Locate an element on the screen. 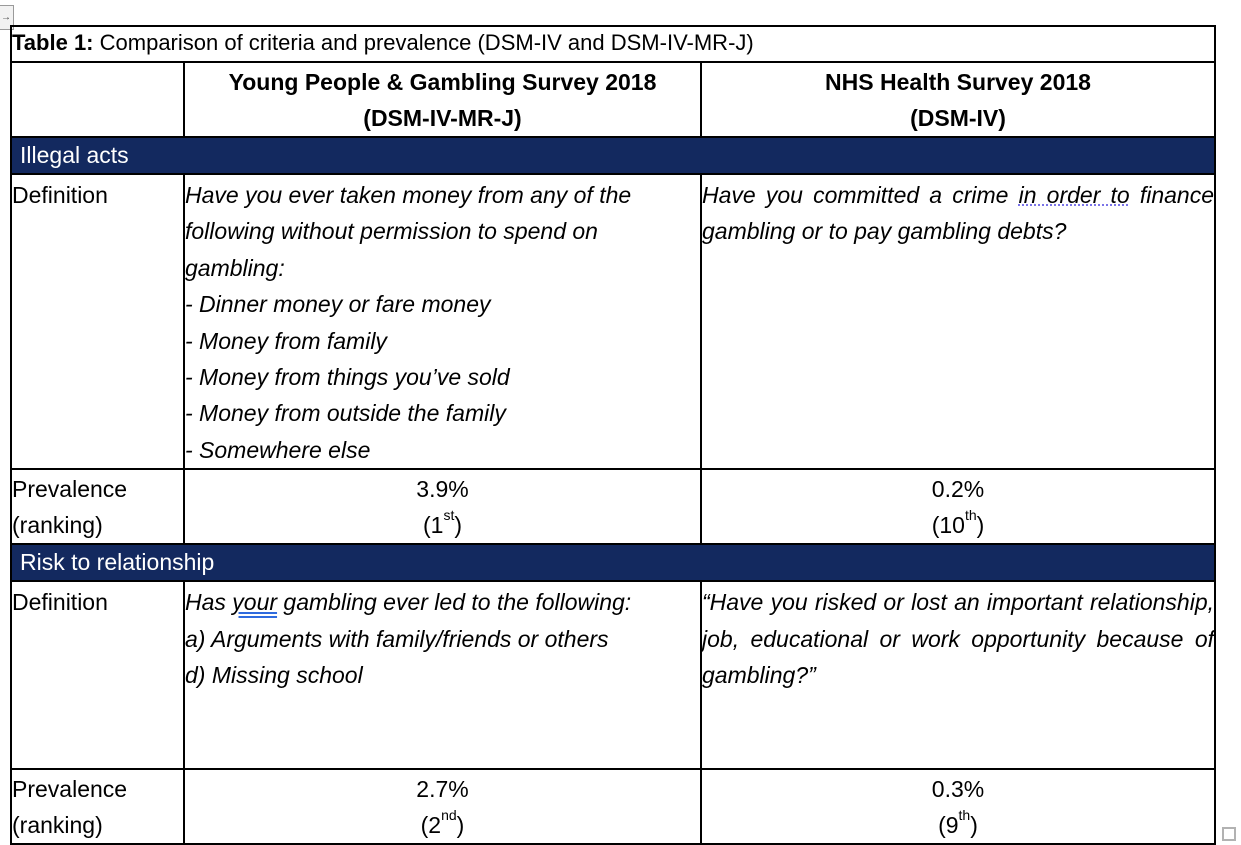 The image size is (1241, 845). section-header-label: Illegal acts is located at coordinates (74, 155).